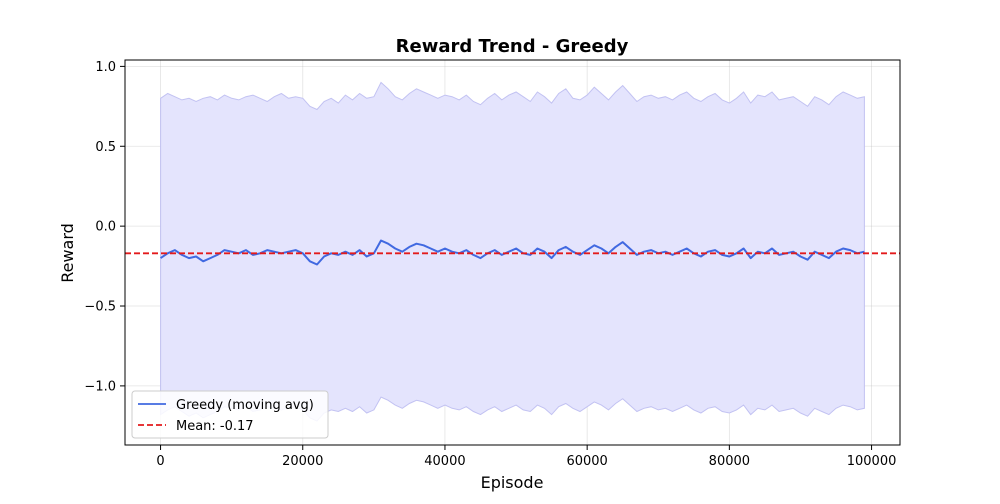 This screenshot has width=1000, height=504. What do you see at coordinates (100, 386) in the screenshot?
I see `y-tick-label: −1.0` at bounding box center [100, 386].